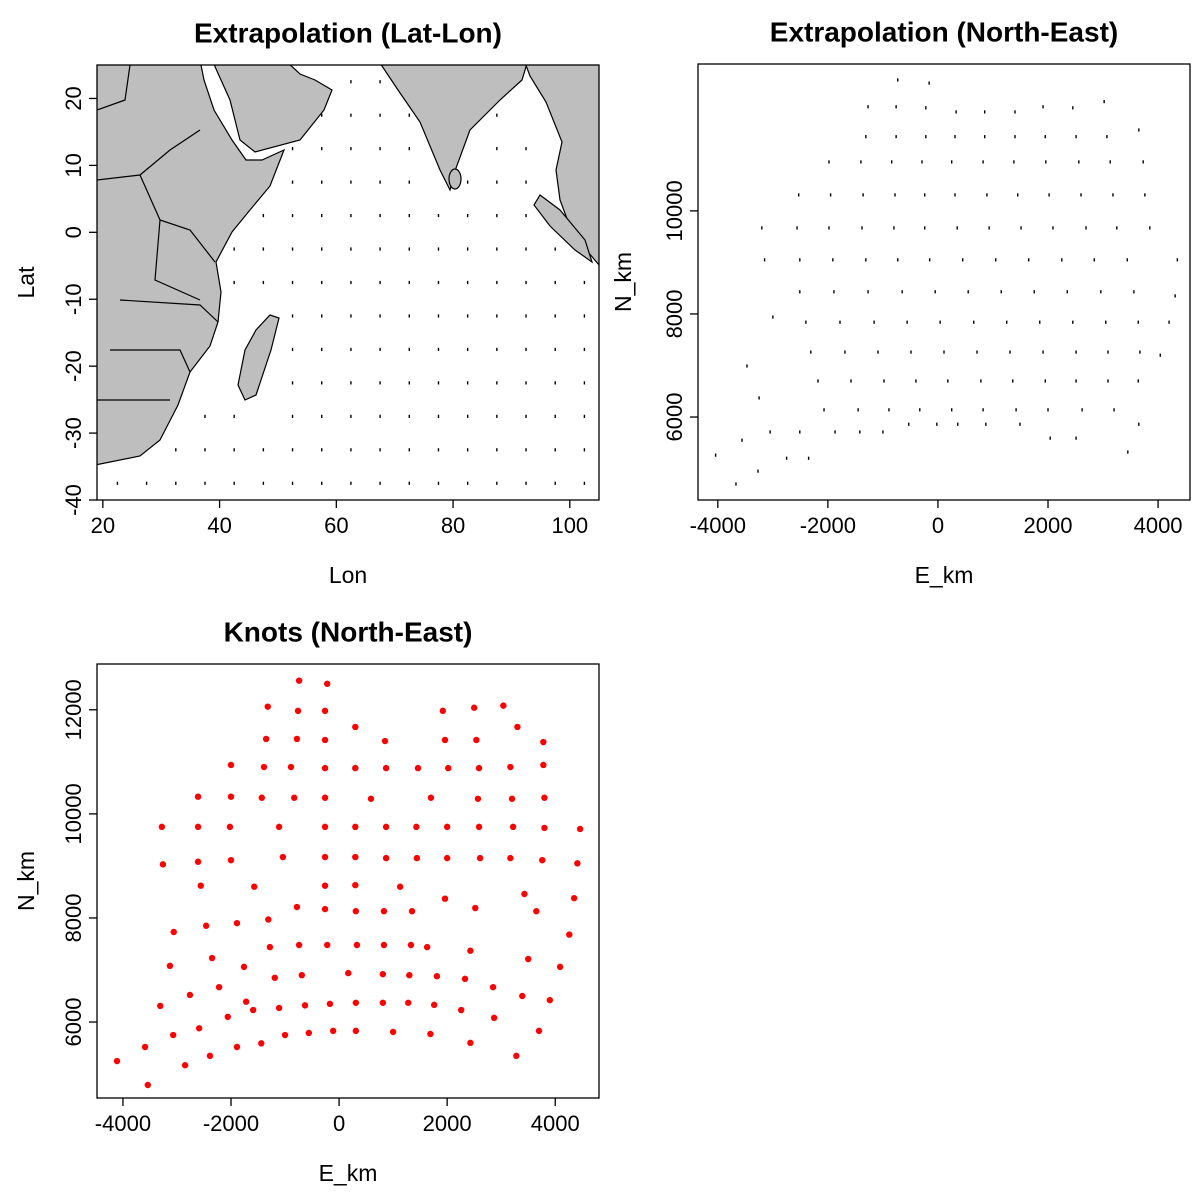  What do you see at coordinates (348, 575) in the screenshot?
I see `x-axis-label: Lon` at bounding box center [348, 575].